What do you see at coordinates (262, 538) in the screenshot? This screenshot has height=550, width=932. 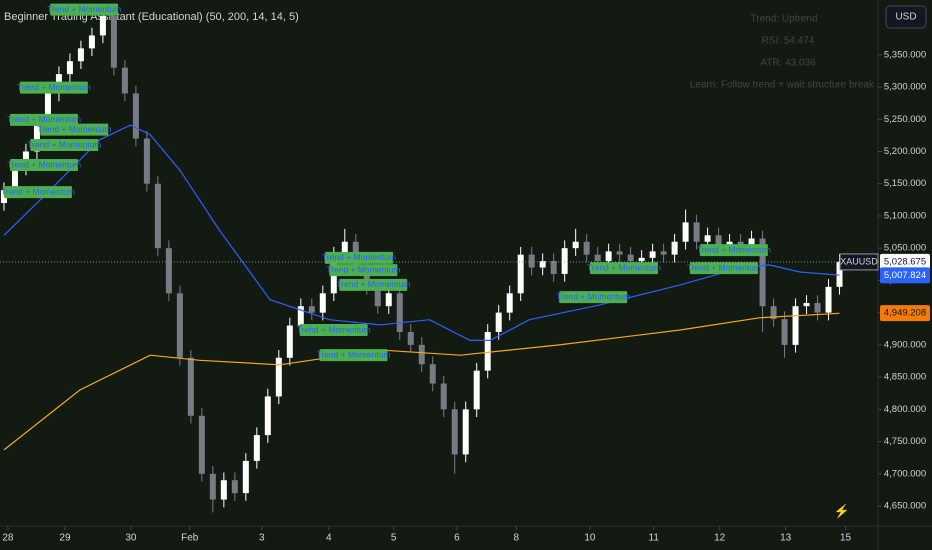 I see `x-tick-label: 3` at bounding box center [262, 538].